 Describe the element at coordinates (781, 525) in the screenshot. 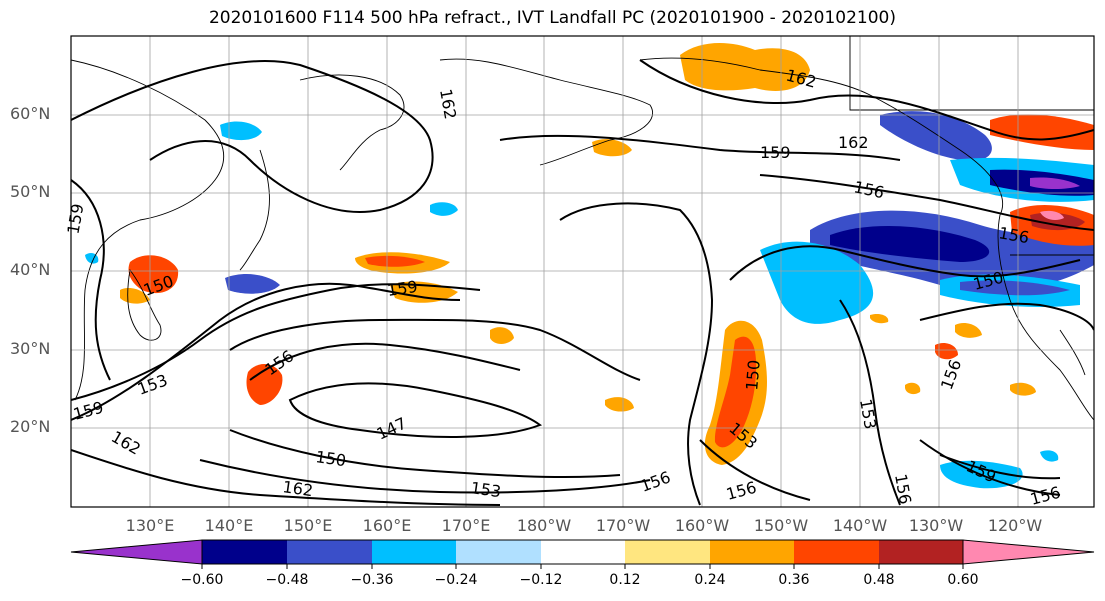

I see `lon-label: 150°W` at that location.